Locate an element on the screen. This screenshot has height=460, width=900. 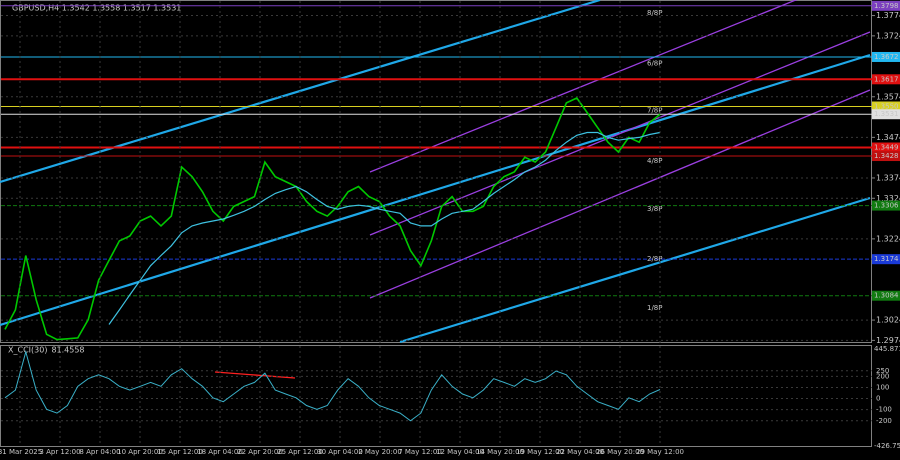
x-tick-label: 2 May 20:00 is located at coordinates (380, 452).